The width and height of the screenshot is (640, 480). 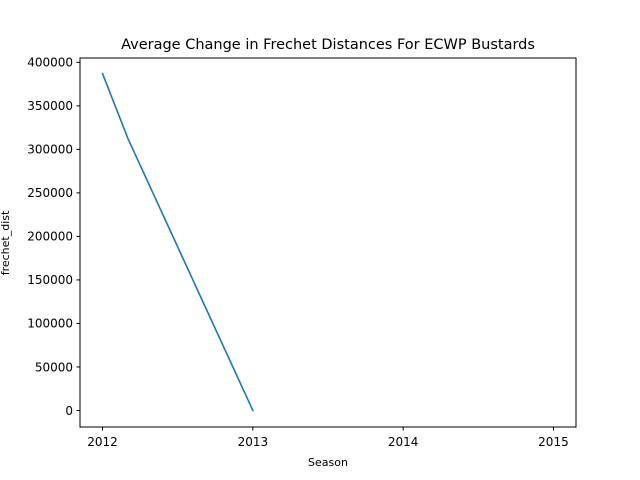 I want to click on x-tick-label: 2013, so click(x=253, y=442).